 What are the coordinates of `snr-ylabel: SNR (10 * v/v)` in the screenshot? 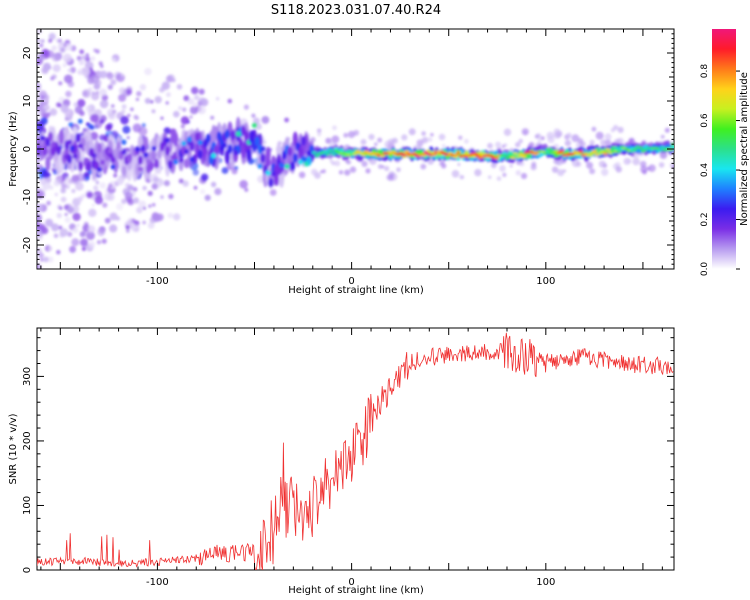 It's located at (13, 448).